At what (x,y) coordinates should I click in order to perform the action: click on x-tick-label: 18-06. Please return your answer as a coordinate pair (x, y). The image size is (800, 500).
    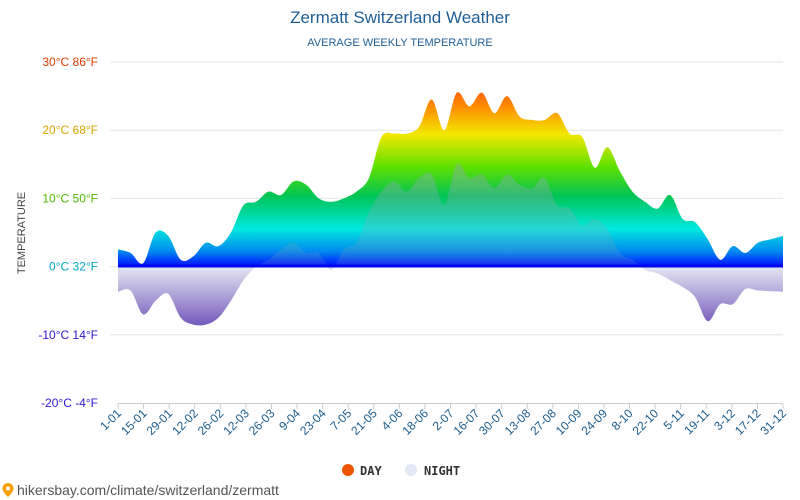
    Looking at the image, I should click on (415, 422).